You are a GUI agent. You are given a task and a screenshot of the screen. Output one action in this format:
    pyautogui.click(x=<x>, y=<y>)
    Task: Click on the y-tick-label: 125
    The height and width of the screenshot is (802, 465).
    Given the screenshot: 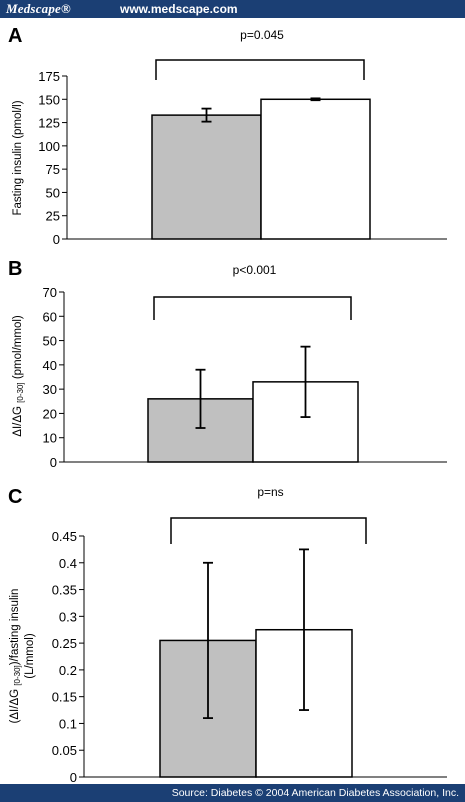 What is the action you would take?
    pyautogui.click(x=49, y=123)
    